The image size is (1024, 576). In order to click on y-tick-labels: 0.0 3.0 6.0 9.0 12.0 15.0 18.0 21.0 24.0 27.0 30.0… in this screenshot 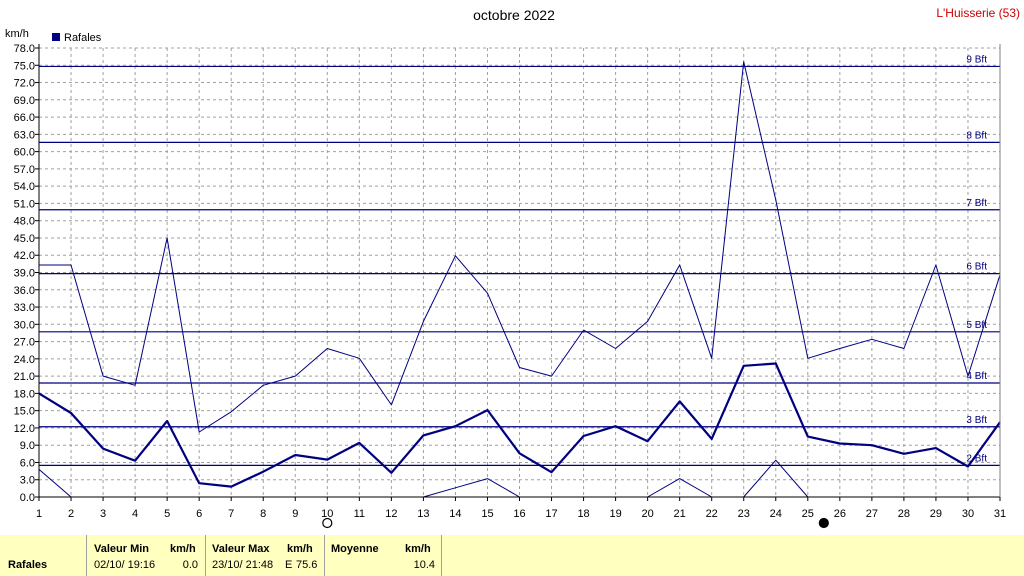, I will do `click(24, 273)`.